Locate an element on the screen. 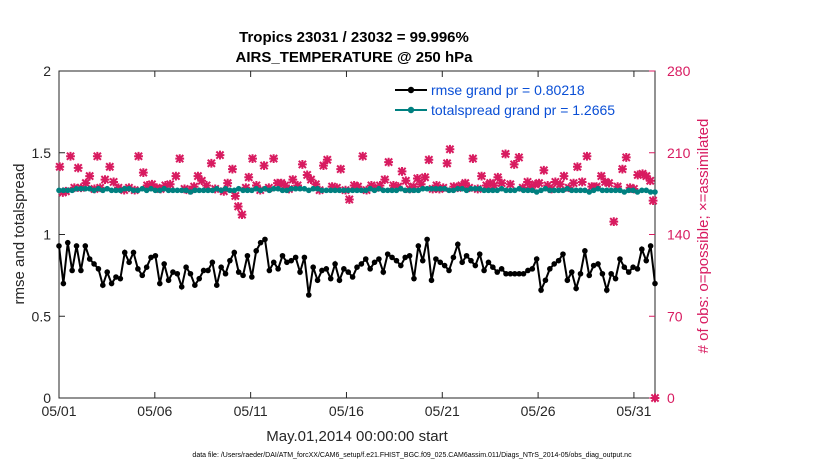 The image size is (830, 470). x-tick-label: 05/06 is located at coordinates (154, 411).